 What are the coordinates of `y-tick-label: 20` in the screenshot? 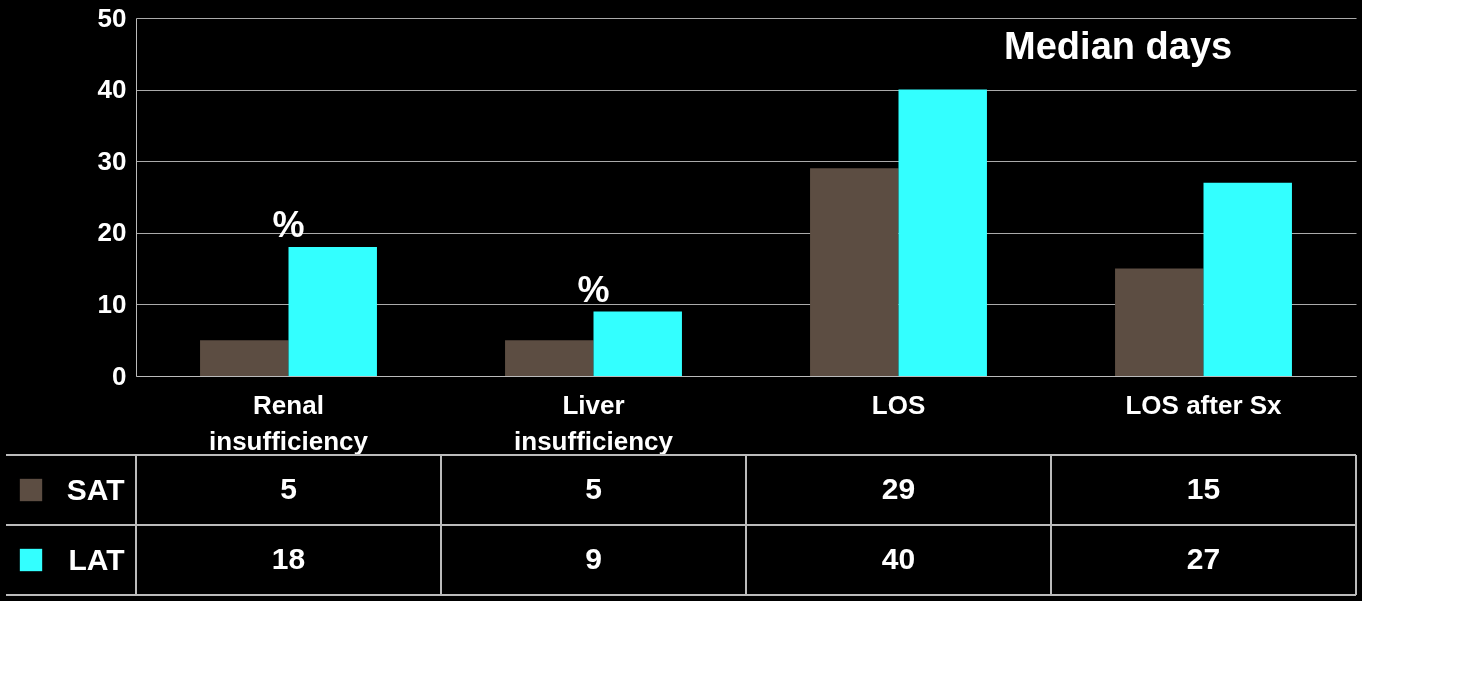 It's located at (112, 232).